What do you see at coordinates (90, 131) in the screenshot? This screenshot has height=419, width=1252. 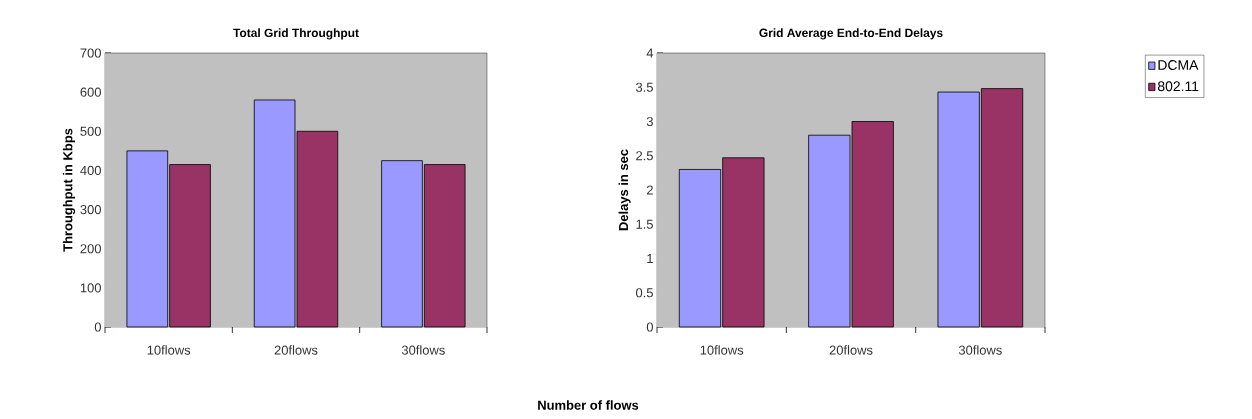 I see `y-tick-label: 500` at bounding box center [90, 131].